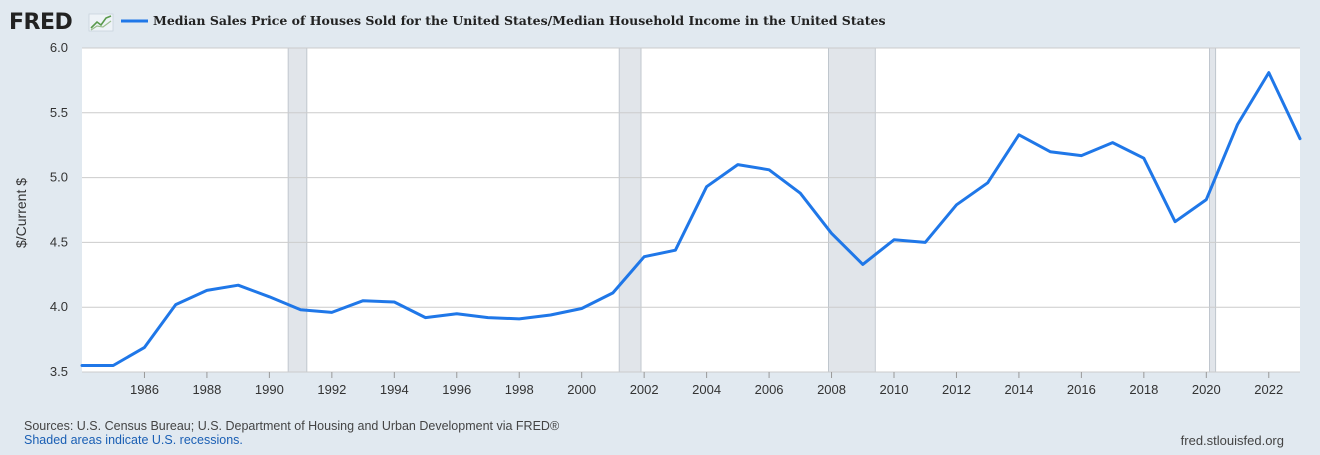 Image resolution: width=1320 pixels, height=455 pixels. Describe the element at coordinates (59, 241) in the screenshot. I see `y-tick-label: 4.5` at that location.